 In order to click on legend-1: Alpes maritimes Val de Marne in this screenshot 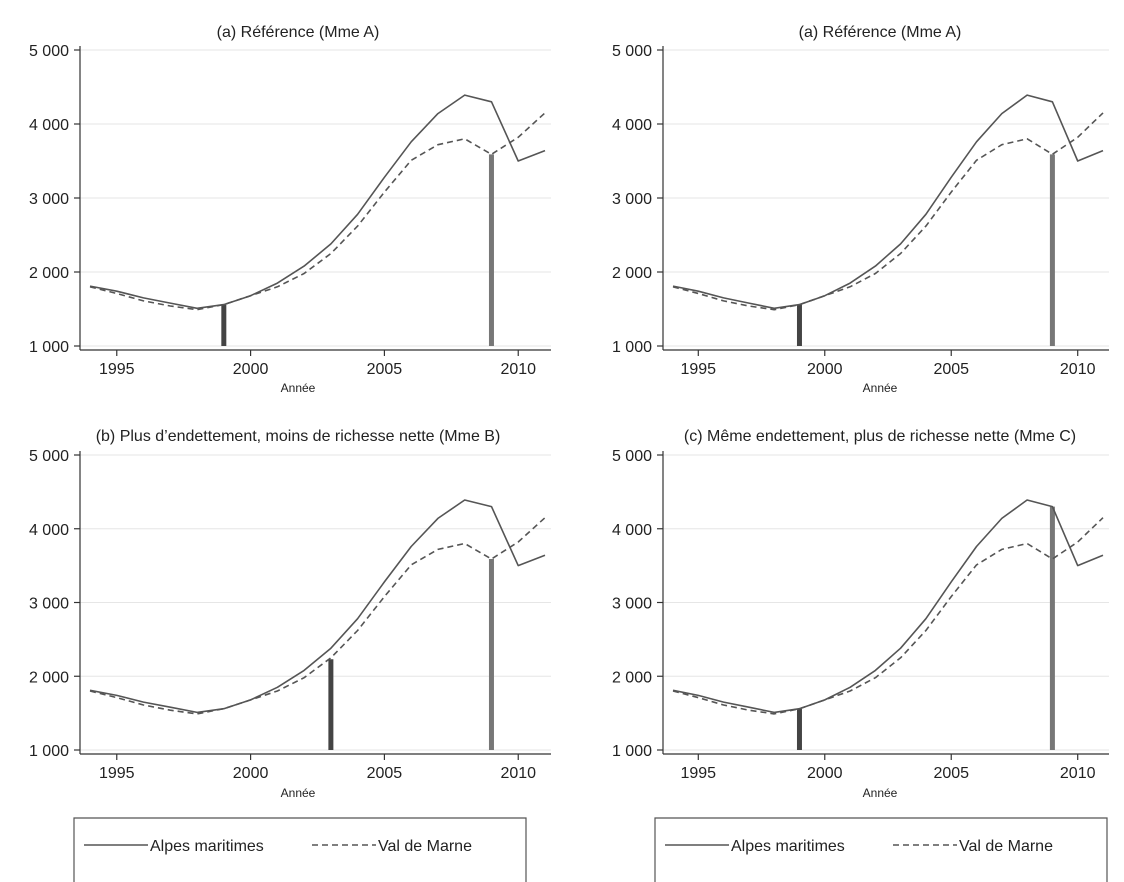, I will do `click(300, 849)`.